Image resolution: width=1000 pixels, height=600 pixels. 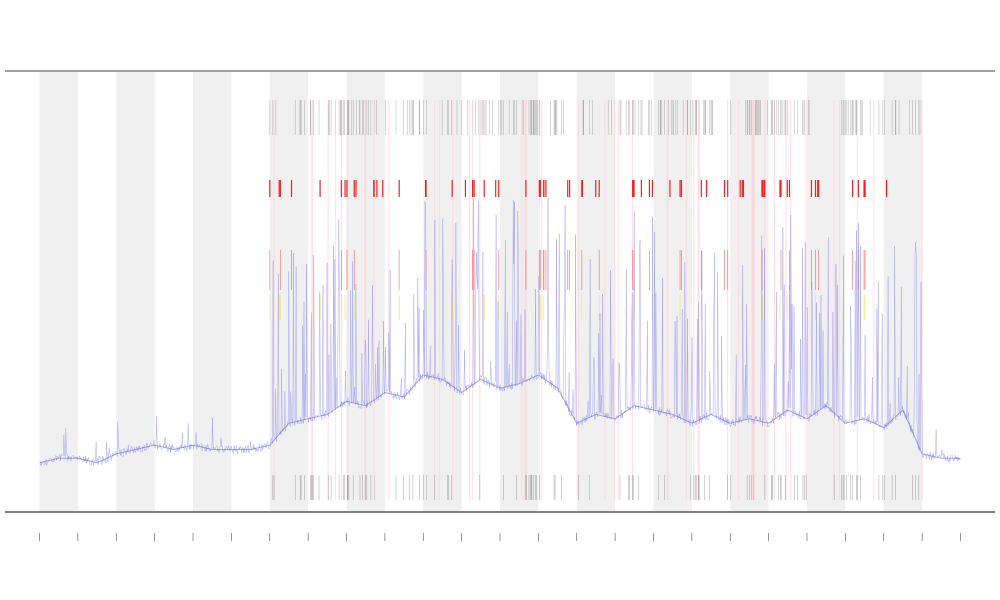 I want to click on series-baseline, so click(x=500, y=419).